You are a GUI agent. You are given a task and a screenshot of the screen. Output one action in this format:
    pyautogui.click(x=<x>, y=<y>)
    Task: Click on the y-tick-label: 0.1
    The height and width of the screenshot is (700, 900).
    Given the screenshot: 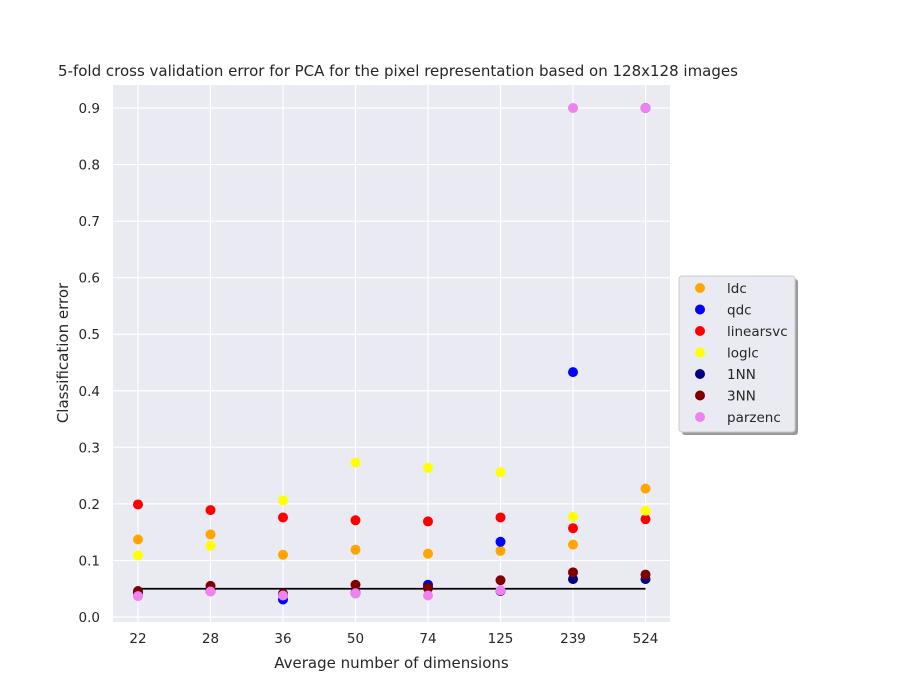 What is the action you would take?
    pyautogui.click(x=89, y=561)
    